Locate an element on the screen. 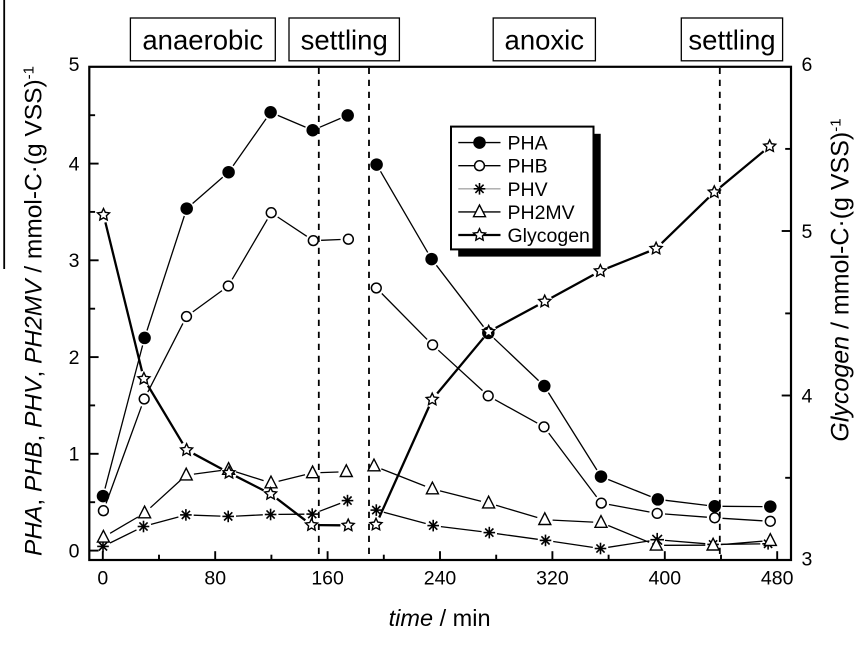 This screenshot has width=866, height=645. svg-text: PHA is located at coordinates (528, 144).